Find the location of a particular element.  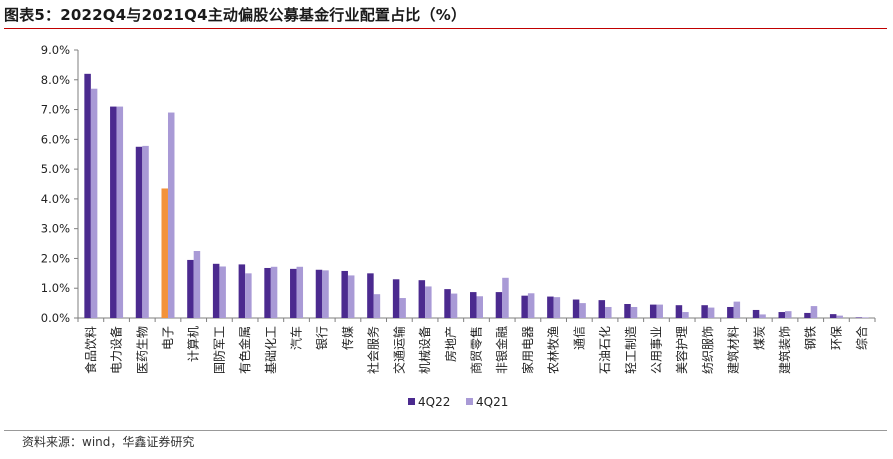

y-tick-label: 8.0% is located at coordinates (55, 80).